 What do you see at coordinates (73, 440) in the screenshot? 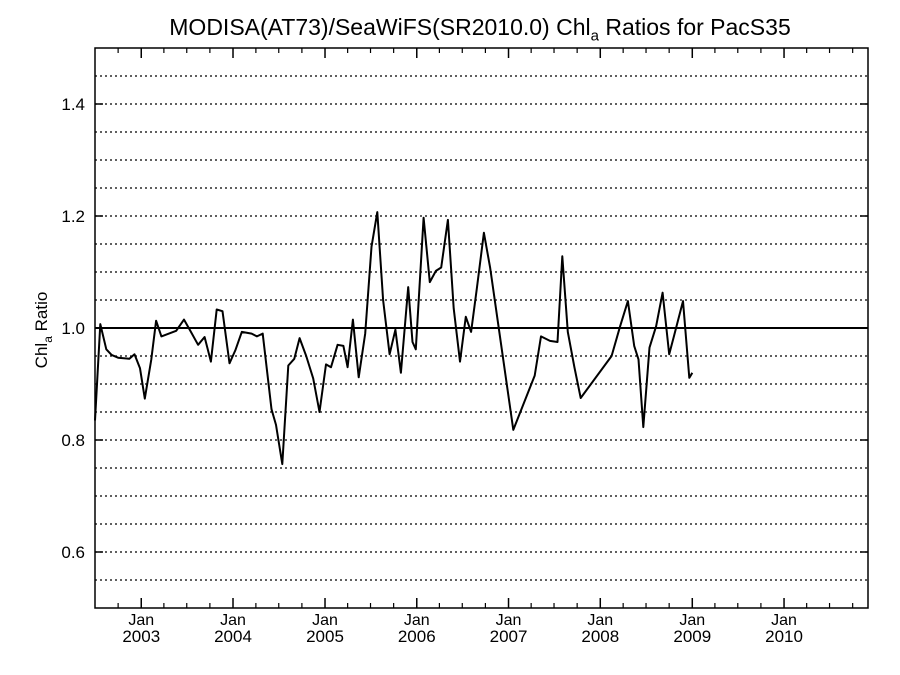
I see `y-tick-label: 0.8` at bounding box center [73, 440].